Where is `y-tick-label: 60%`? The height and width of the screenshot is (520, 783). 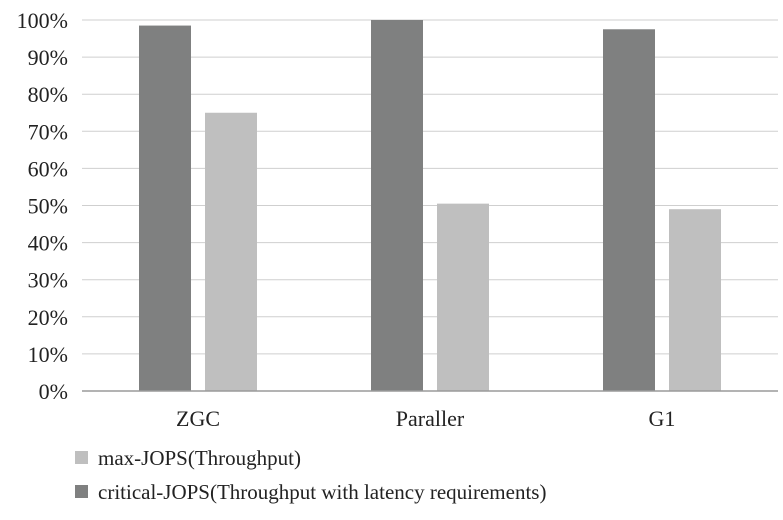
y-tick-label: 60% is located at coordinates (48, 168).